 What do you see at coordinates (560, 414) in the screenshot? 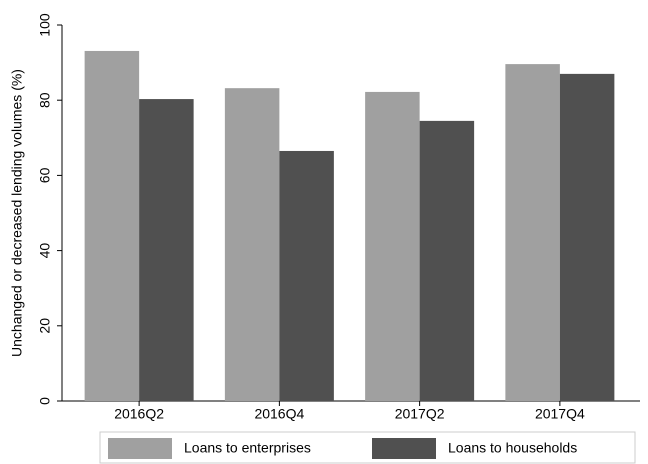
I see `x-tick-label: 2017Q4` at bounding box center [560, 414].